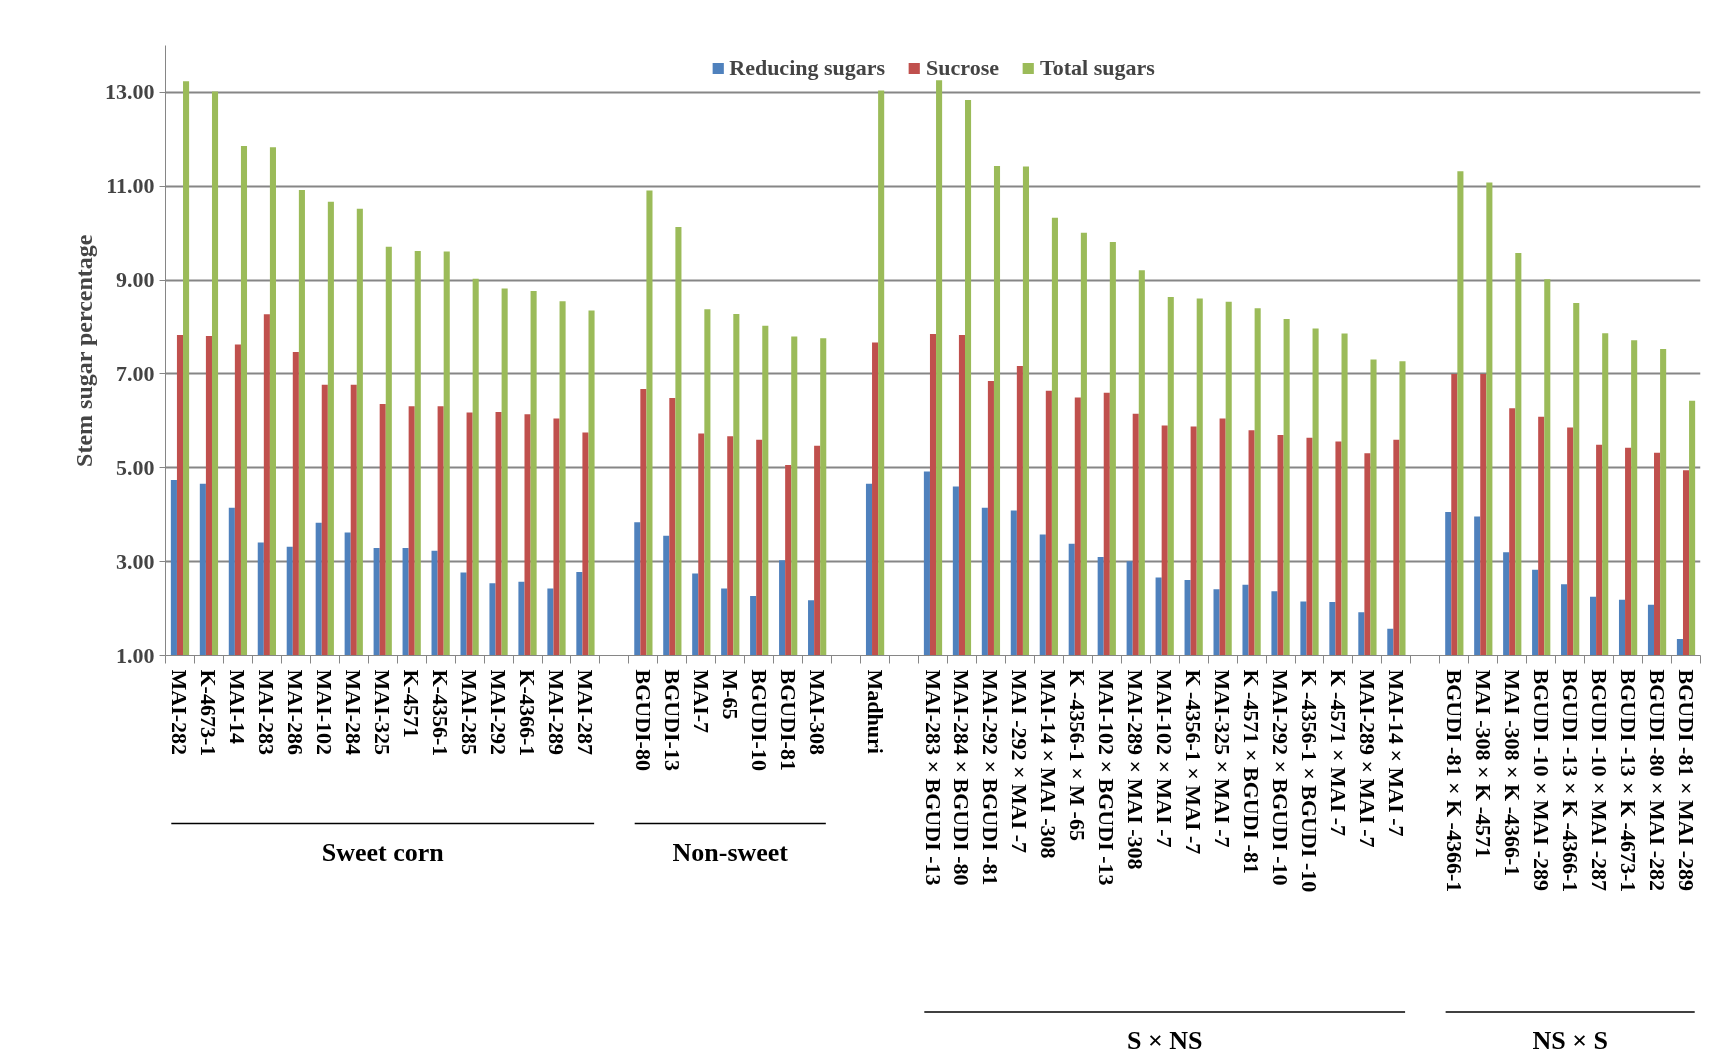 The width and height of the screenshot is (1718, 1060). Describe the element at coordinates (730, 852) in the screenshot. I see `text: Non-sweet` at that location.